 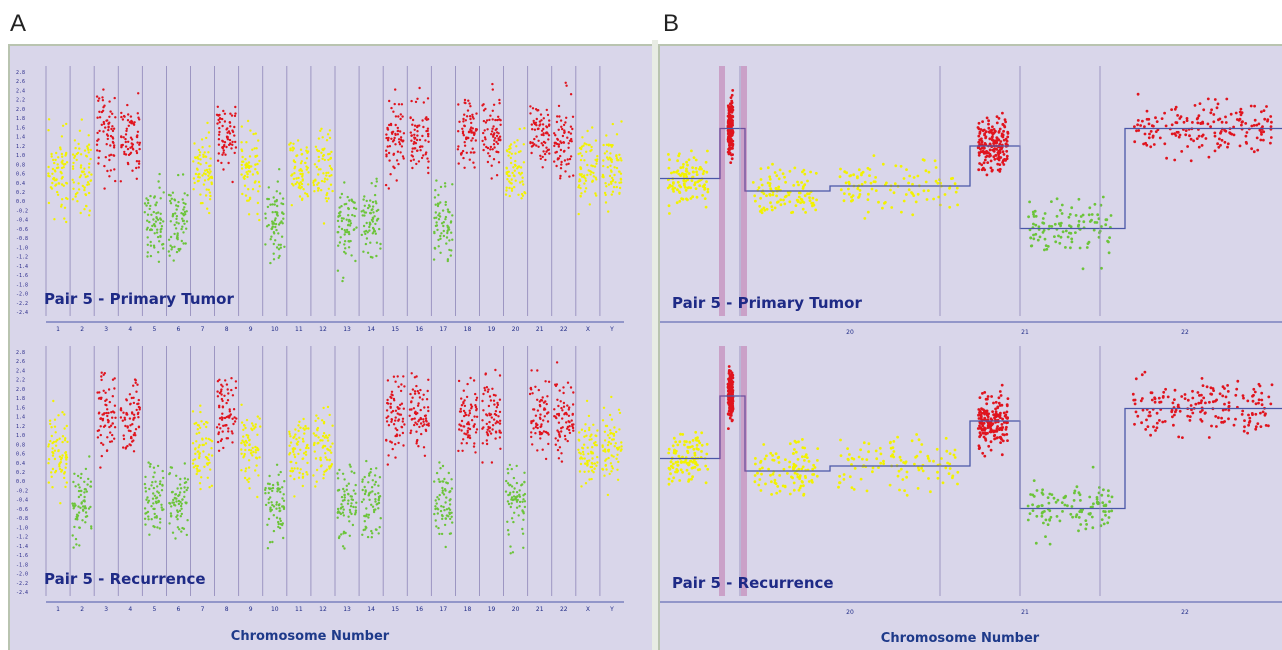 What do you see at coordinates (20, 110) in the screenshot?
I see `y-tick-label: 2.0` at bounding box center [20, 110].